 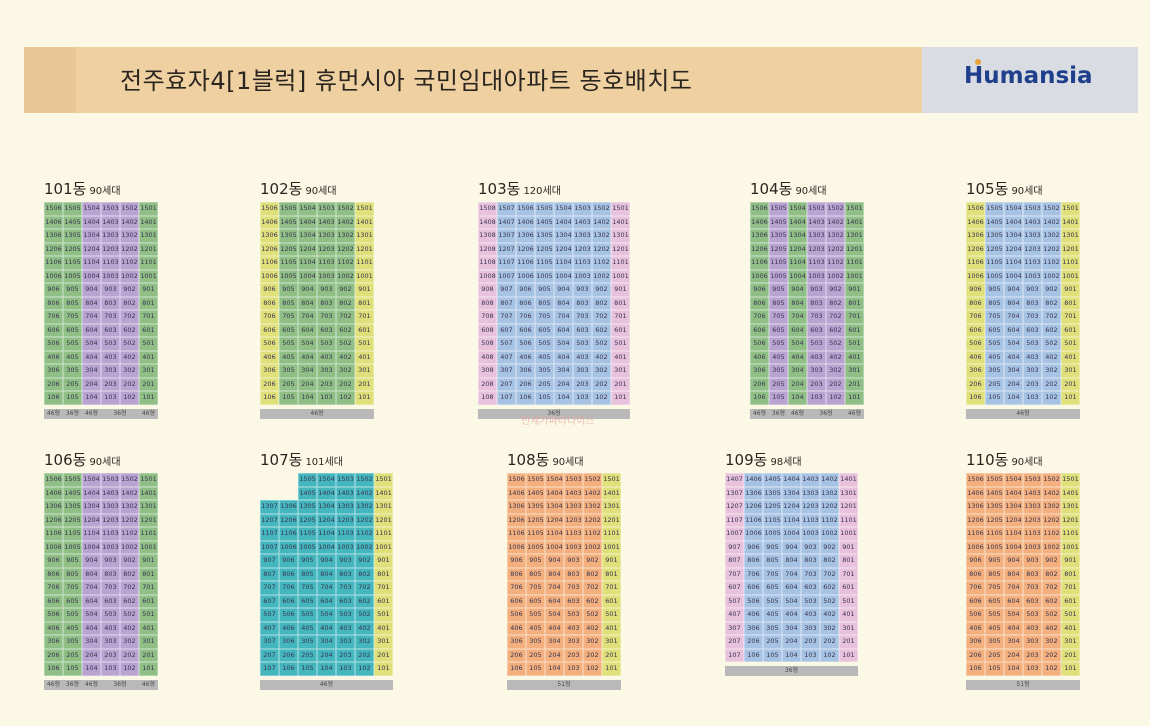 What do you see at coordinates (778, 236) in the screenshot?
I see `unit-cell: 1305` at bounding box center [778, 236].